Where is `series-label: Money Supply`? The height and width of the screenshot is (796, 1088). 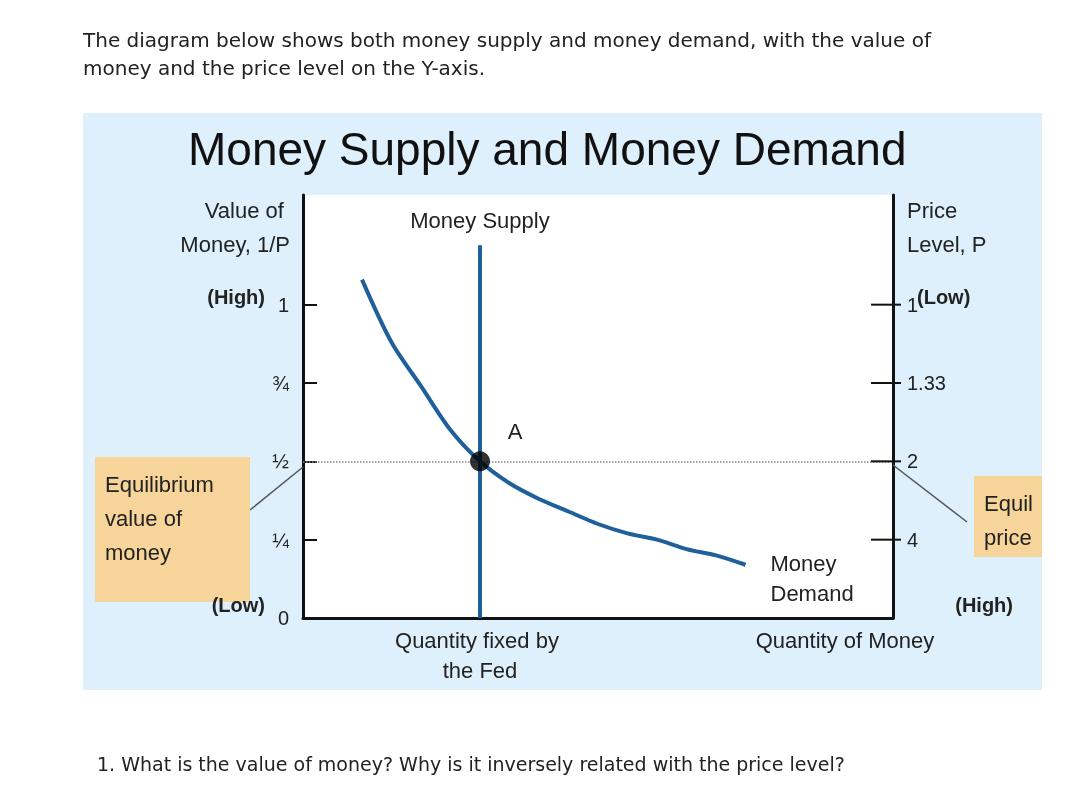
series-label: Money Supply is located at coordinates (480, 220).